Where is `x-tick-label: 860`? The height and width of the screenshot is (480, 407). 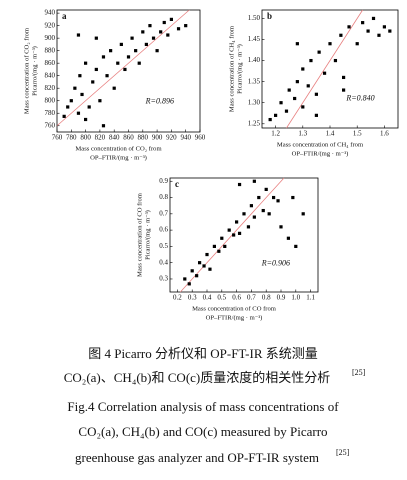
x-tick-label: 860 is located at coordinates (128, 138).